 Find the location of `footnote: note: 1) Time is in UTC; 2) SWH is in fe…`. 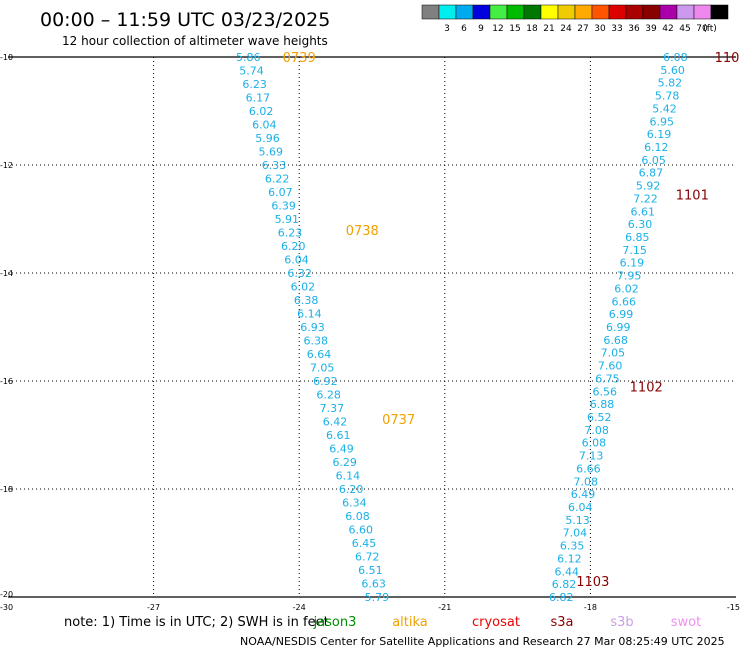

footnote: note: 1) Time is in UTC; 2) SWH is in fe… is located at coordinates (196, 622).